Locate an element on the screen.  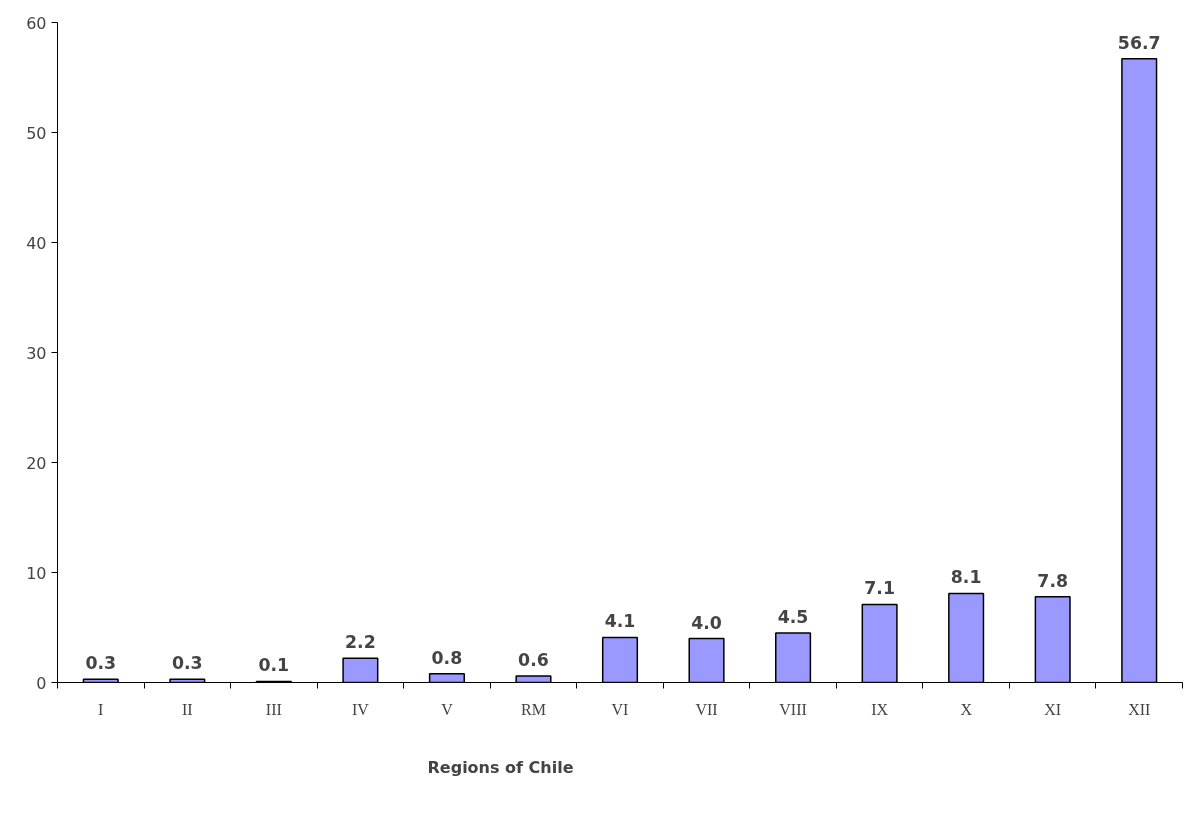
data-label: 8.1 is located at coordinates (966, 577).